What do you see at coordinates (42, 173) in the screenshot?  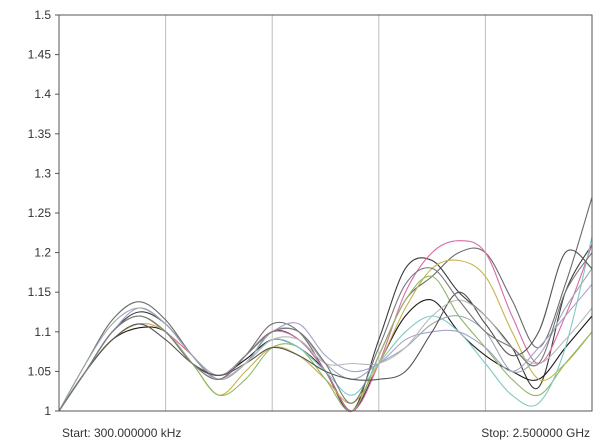 I see `y-tick-label: 1.3` at bounding box center [42, 173].